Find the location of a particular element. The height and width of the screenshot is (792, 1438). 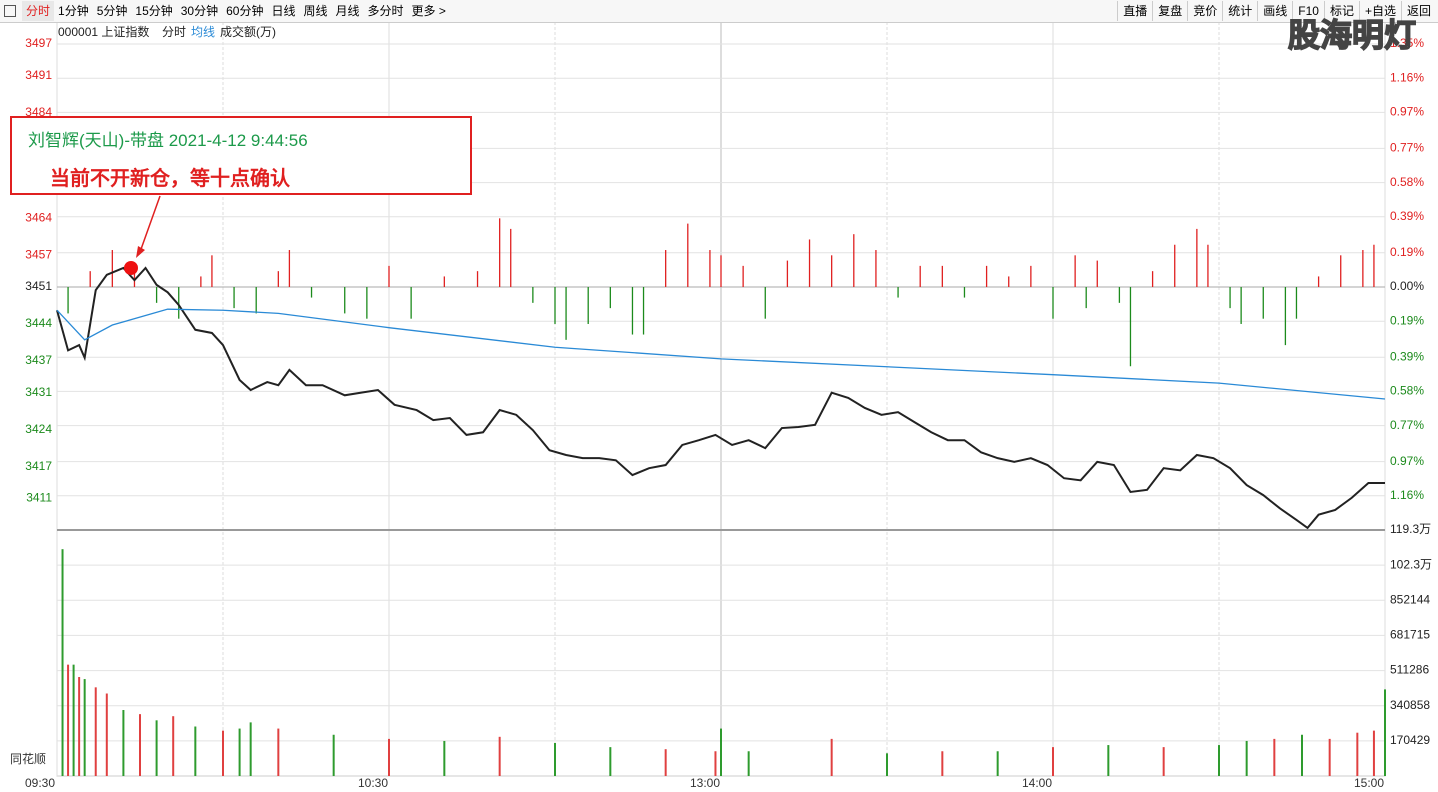

tool-button: 画线 is located at coordinates (1274, 11).